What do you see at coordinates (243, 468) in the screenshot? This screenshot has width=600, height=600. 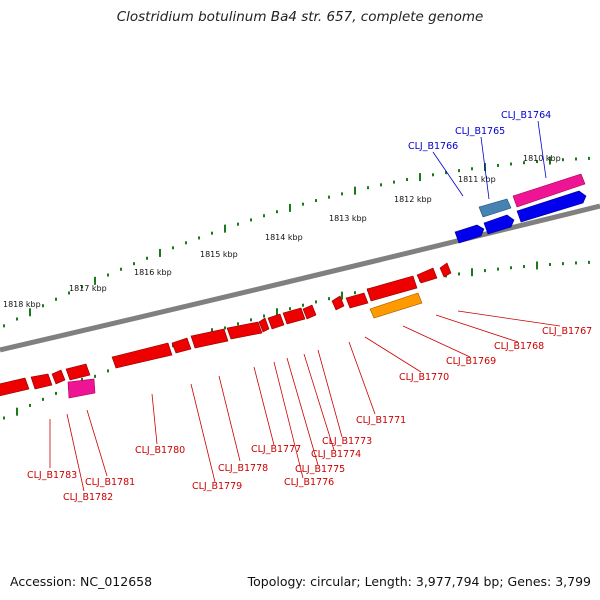 I see `gene-label: CLJ_B1778` at bounding box center [243, 468].